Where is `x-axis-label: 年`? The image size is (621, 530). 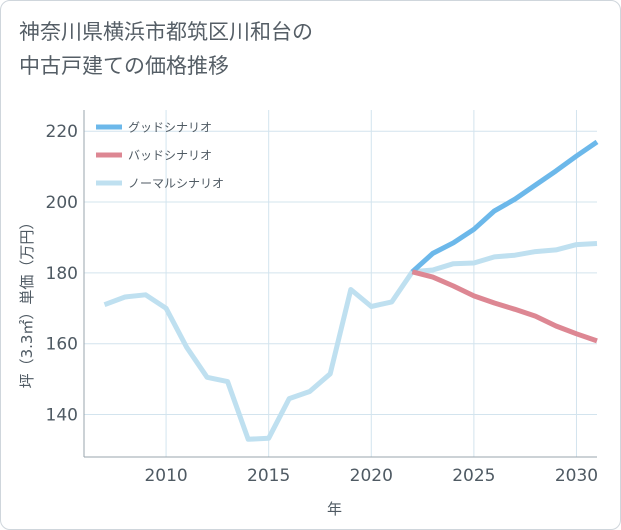
x-axis-label: 年 is located at coordinates (334, 509).